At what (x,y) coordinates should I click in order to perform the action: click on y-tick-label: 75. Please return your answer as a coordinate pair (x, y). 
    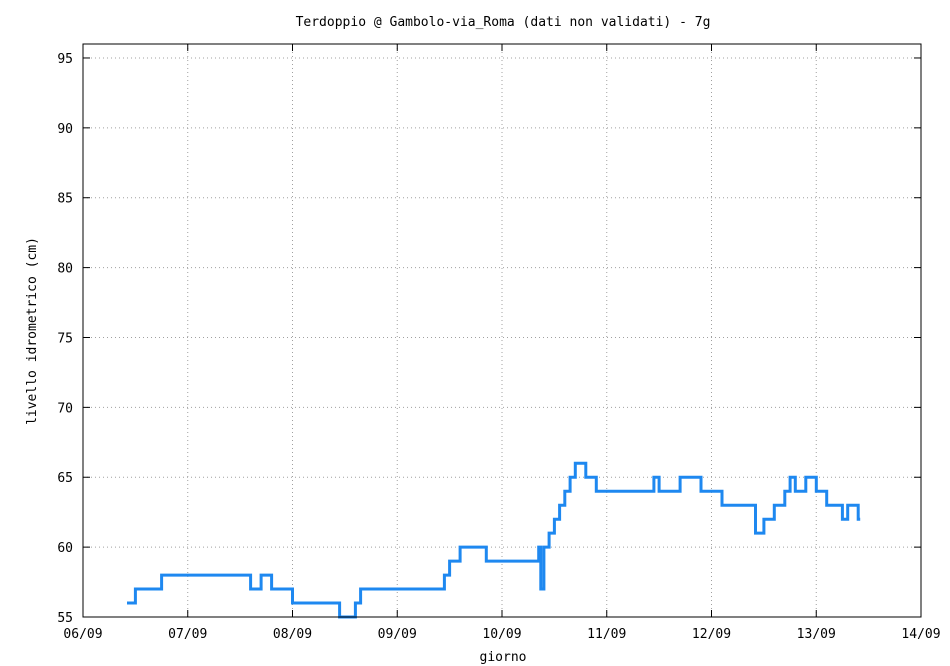
    Looking at the image, I should click on (65, 338).